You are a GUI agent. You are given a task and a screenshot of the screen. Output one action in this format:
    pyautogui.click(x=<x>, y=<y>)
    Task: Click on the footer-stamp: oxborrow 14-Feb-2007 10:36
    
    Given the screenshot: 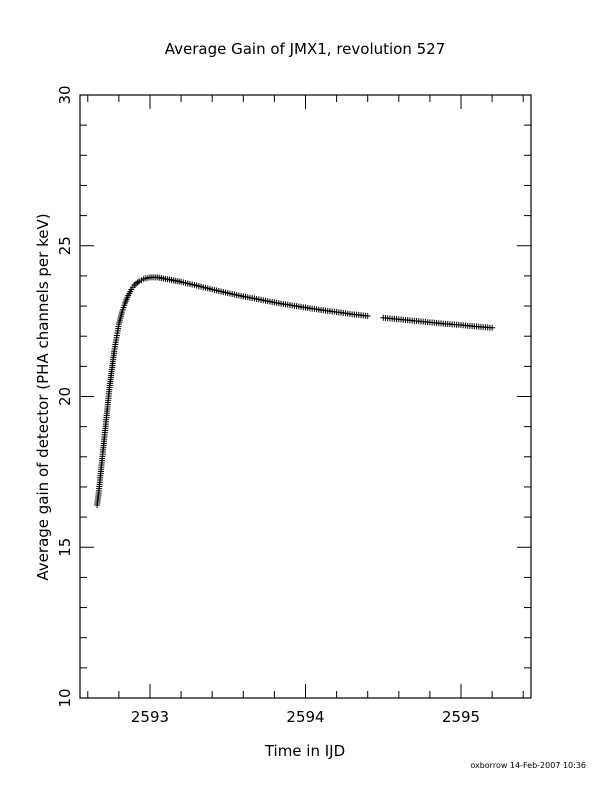 What is the action you would take?
    pyautogui.click(x=528, y=765)
    